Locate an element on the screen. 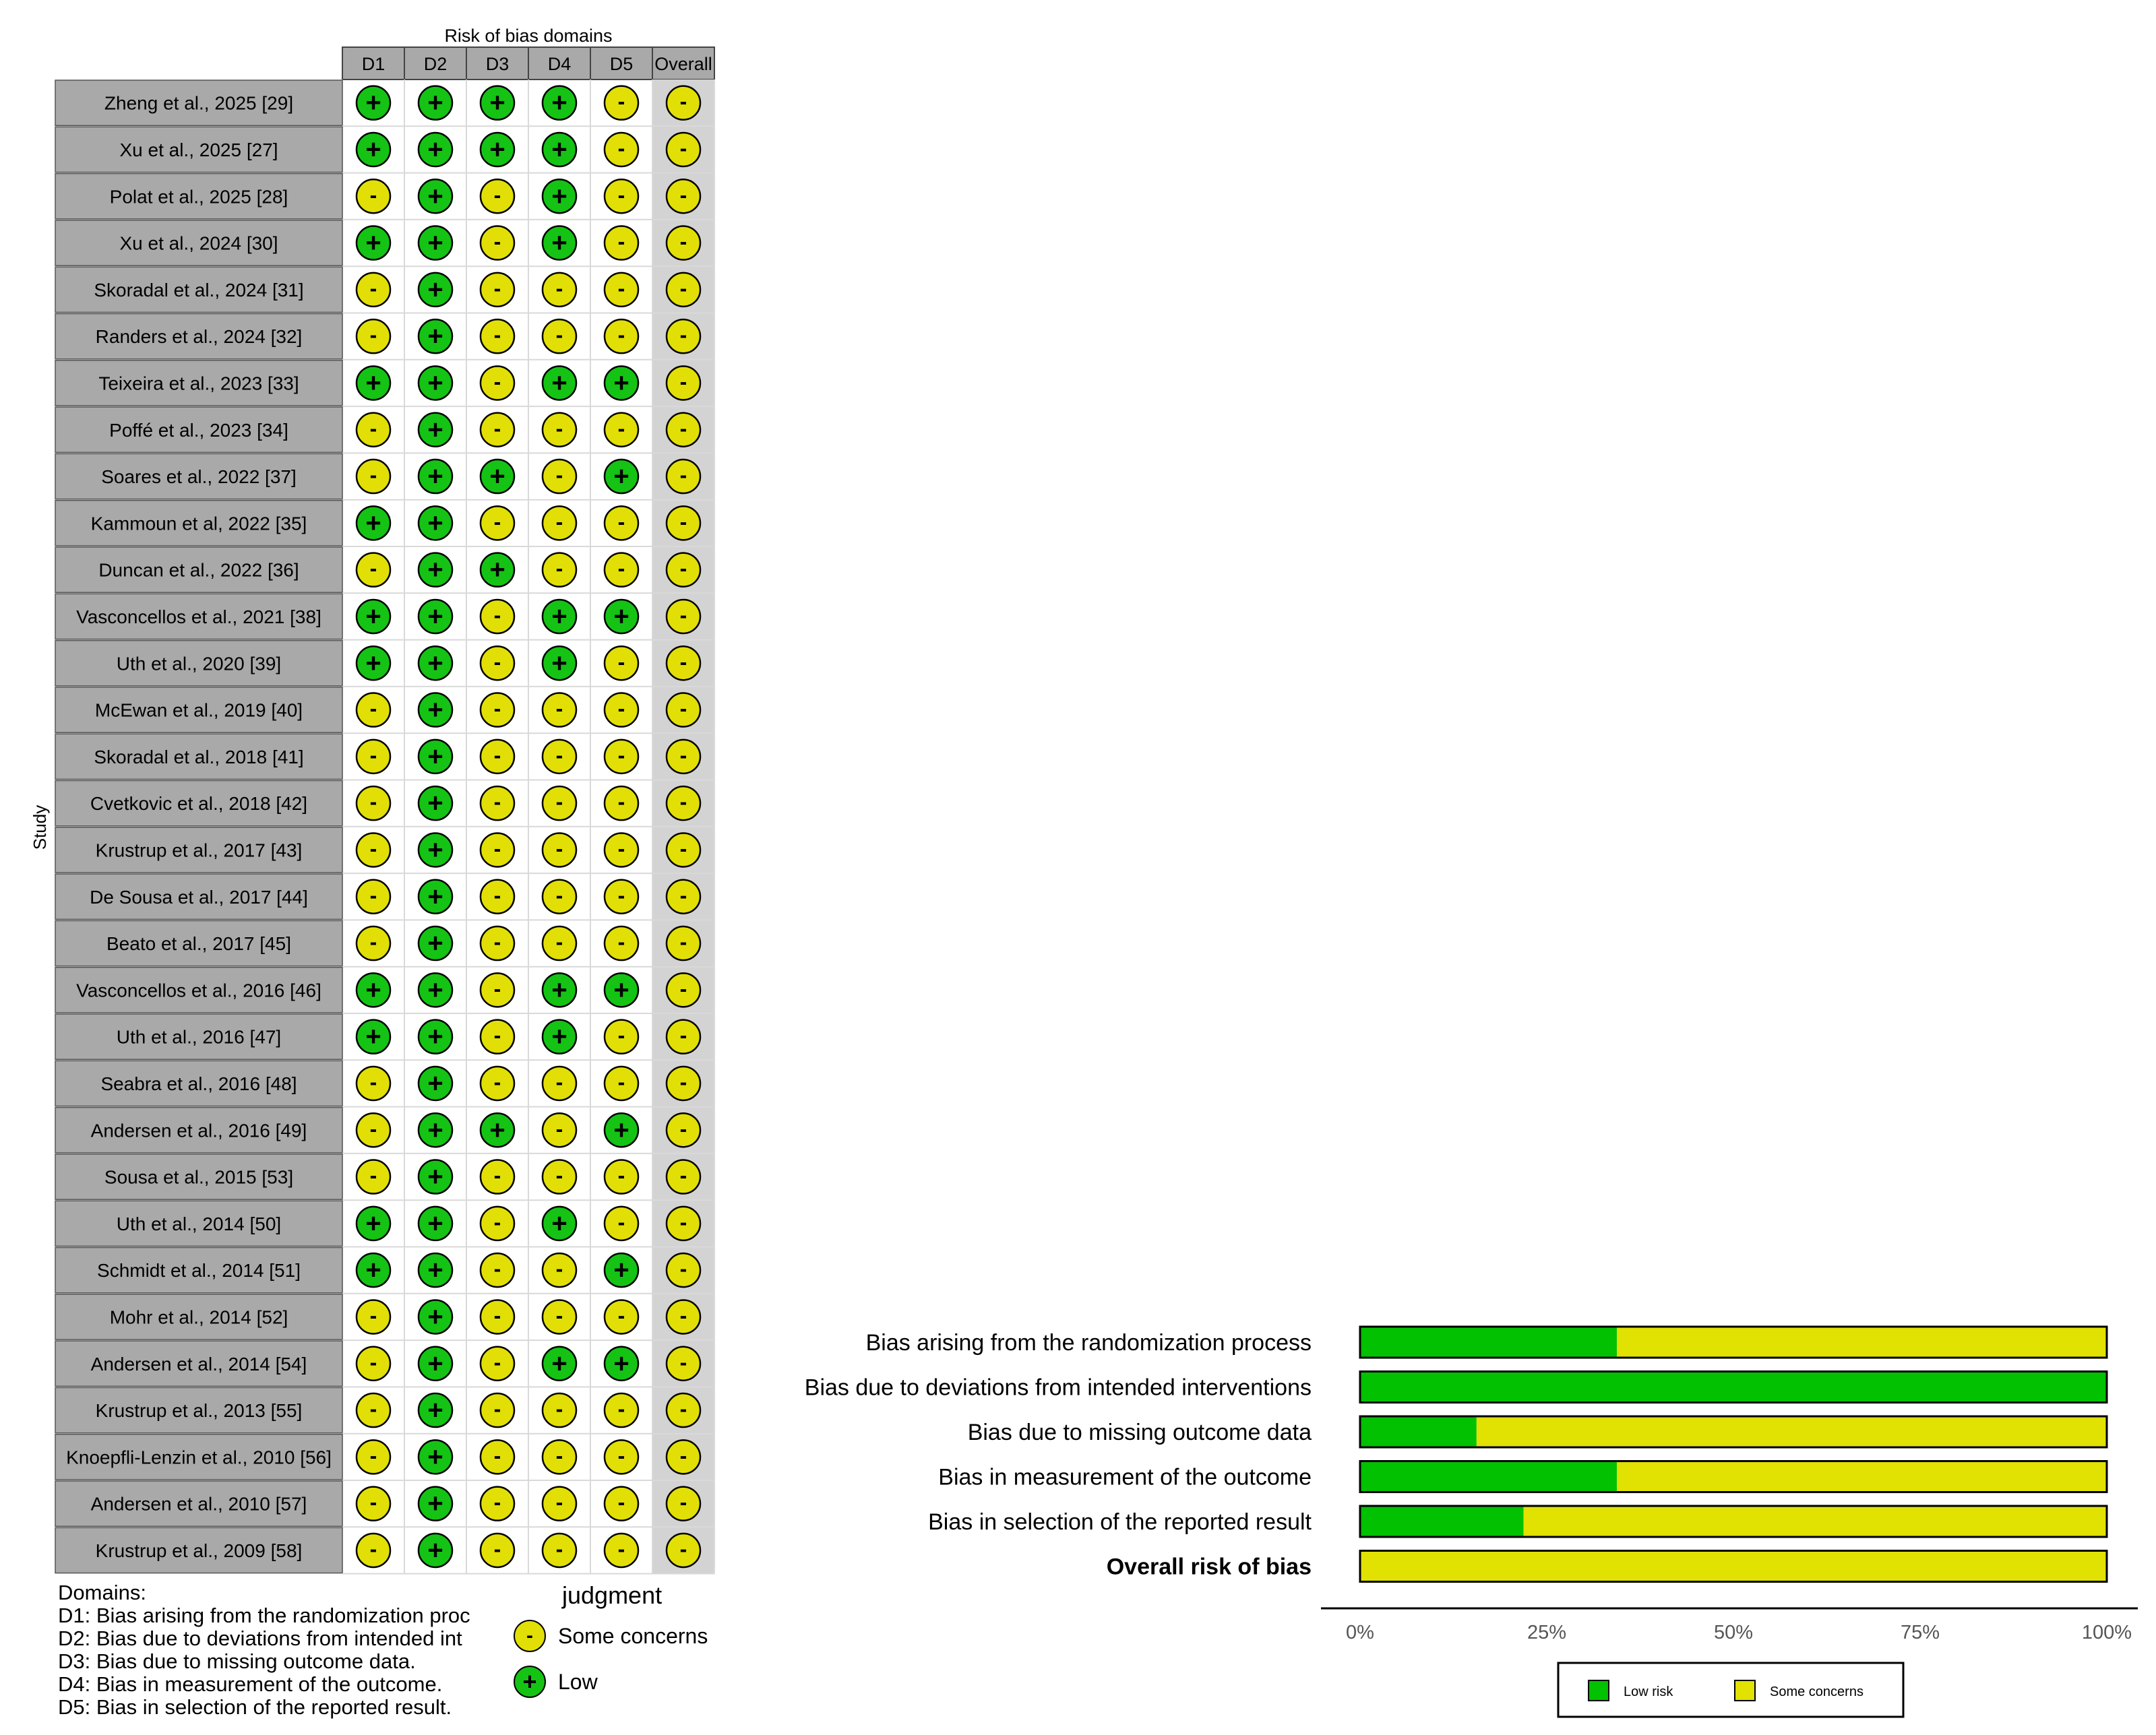 This screenshot has height=1735, width=2156. domains-caption-title: Domains: is located at coordinates (102, 1592).